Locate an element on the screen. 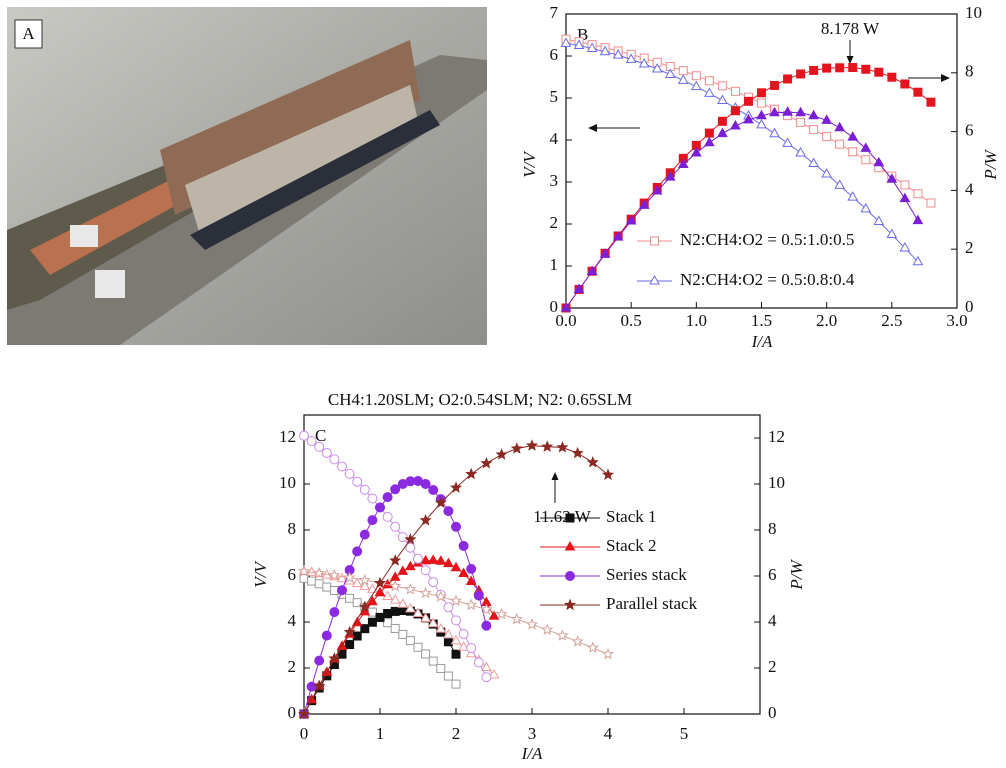  photo-stack-front is located at coordinates (302, 160).